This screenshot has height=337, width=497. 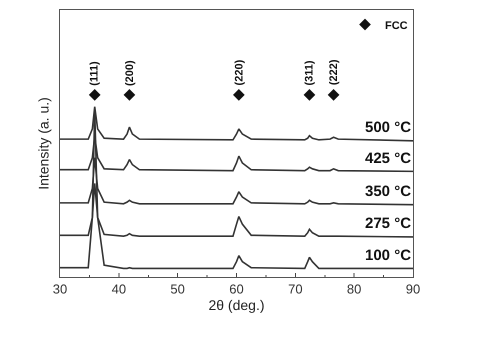 What do you see at coordinates (119, 289) in the screenshot?
I see `x-tick-label: 40` at bounding box center [119, 289].